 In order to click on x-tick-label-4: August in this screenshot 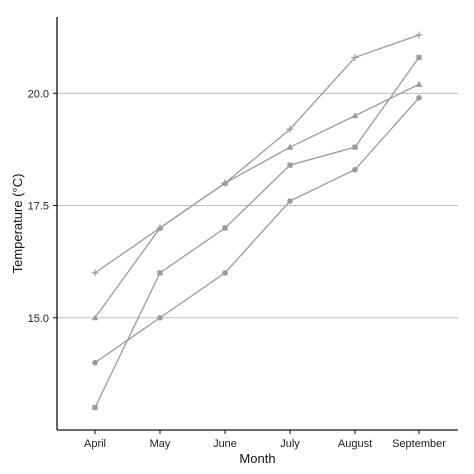, I will do `click(355, 444)`.